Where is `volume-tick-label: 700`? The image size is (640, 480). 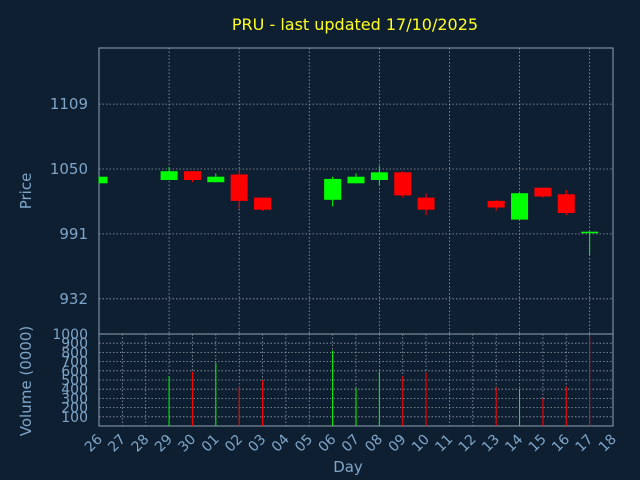 volume-tick-label: 700 is located at coordinates (74, 363).